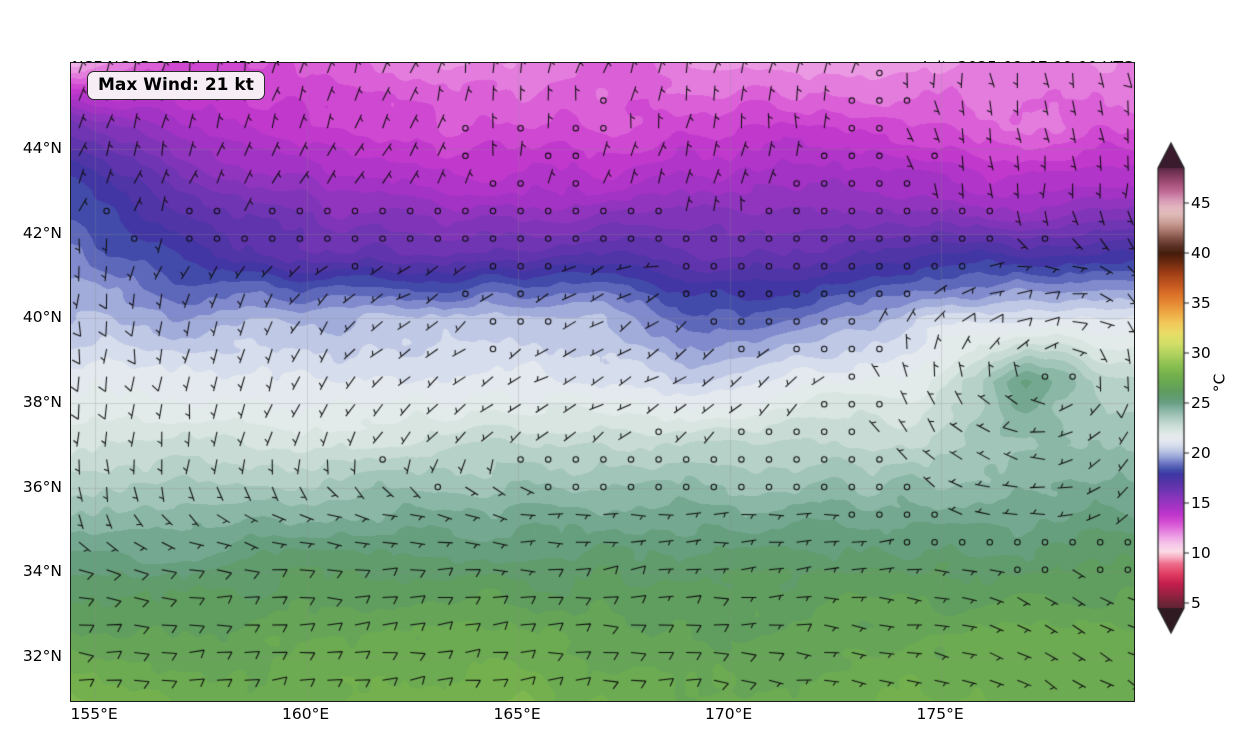 The width and height of the screenshot is (1251, 745). I want to click on colorbar, so click(1200, 400).